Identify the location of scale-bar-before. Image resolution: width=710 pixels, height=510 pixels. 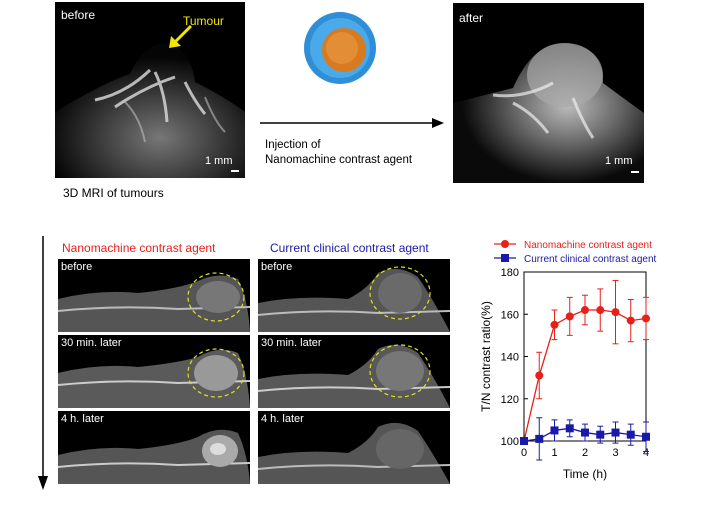
(235, 171).